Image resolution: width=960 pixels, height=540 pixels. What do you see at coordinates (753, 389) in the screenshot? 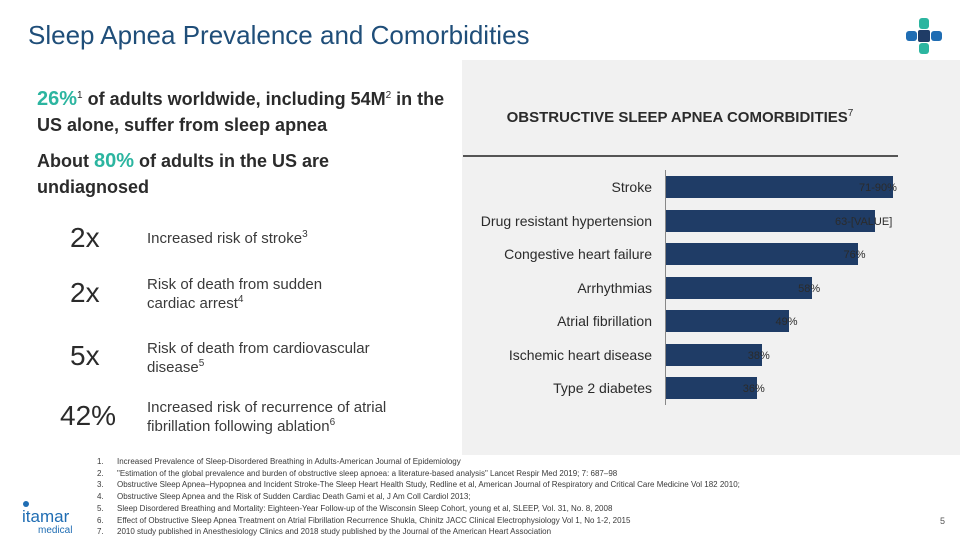
I see `data-label: 36%` at bounding box center [753, 389].